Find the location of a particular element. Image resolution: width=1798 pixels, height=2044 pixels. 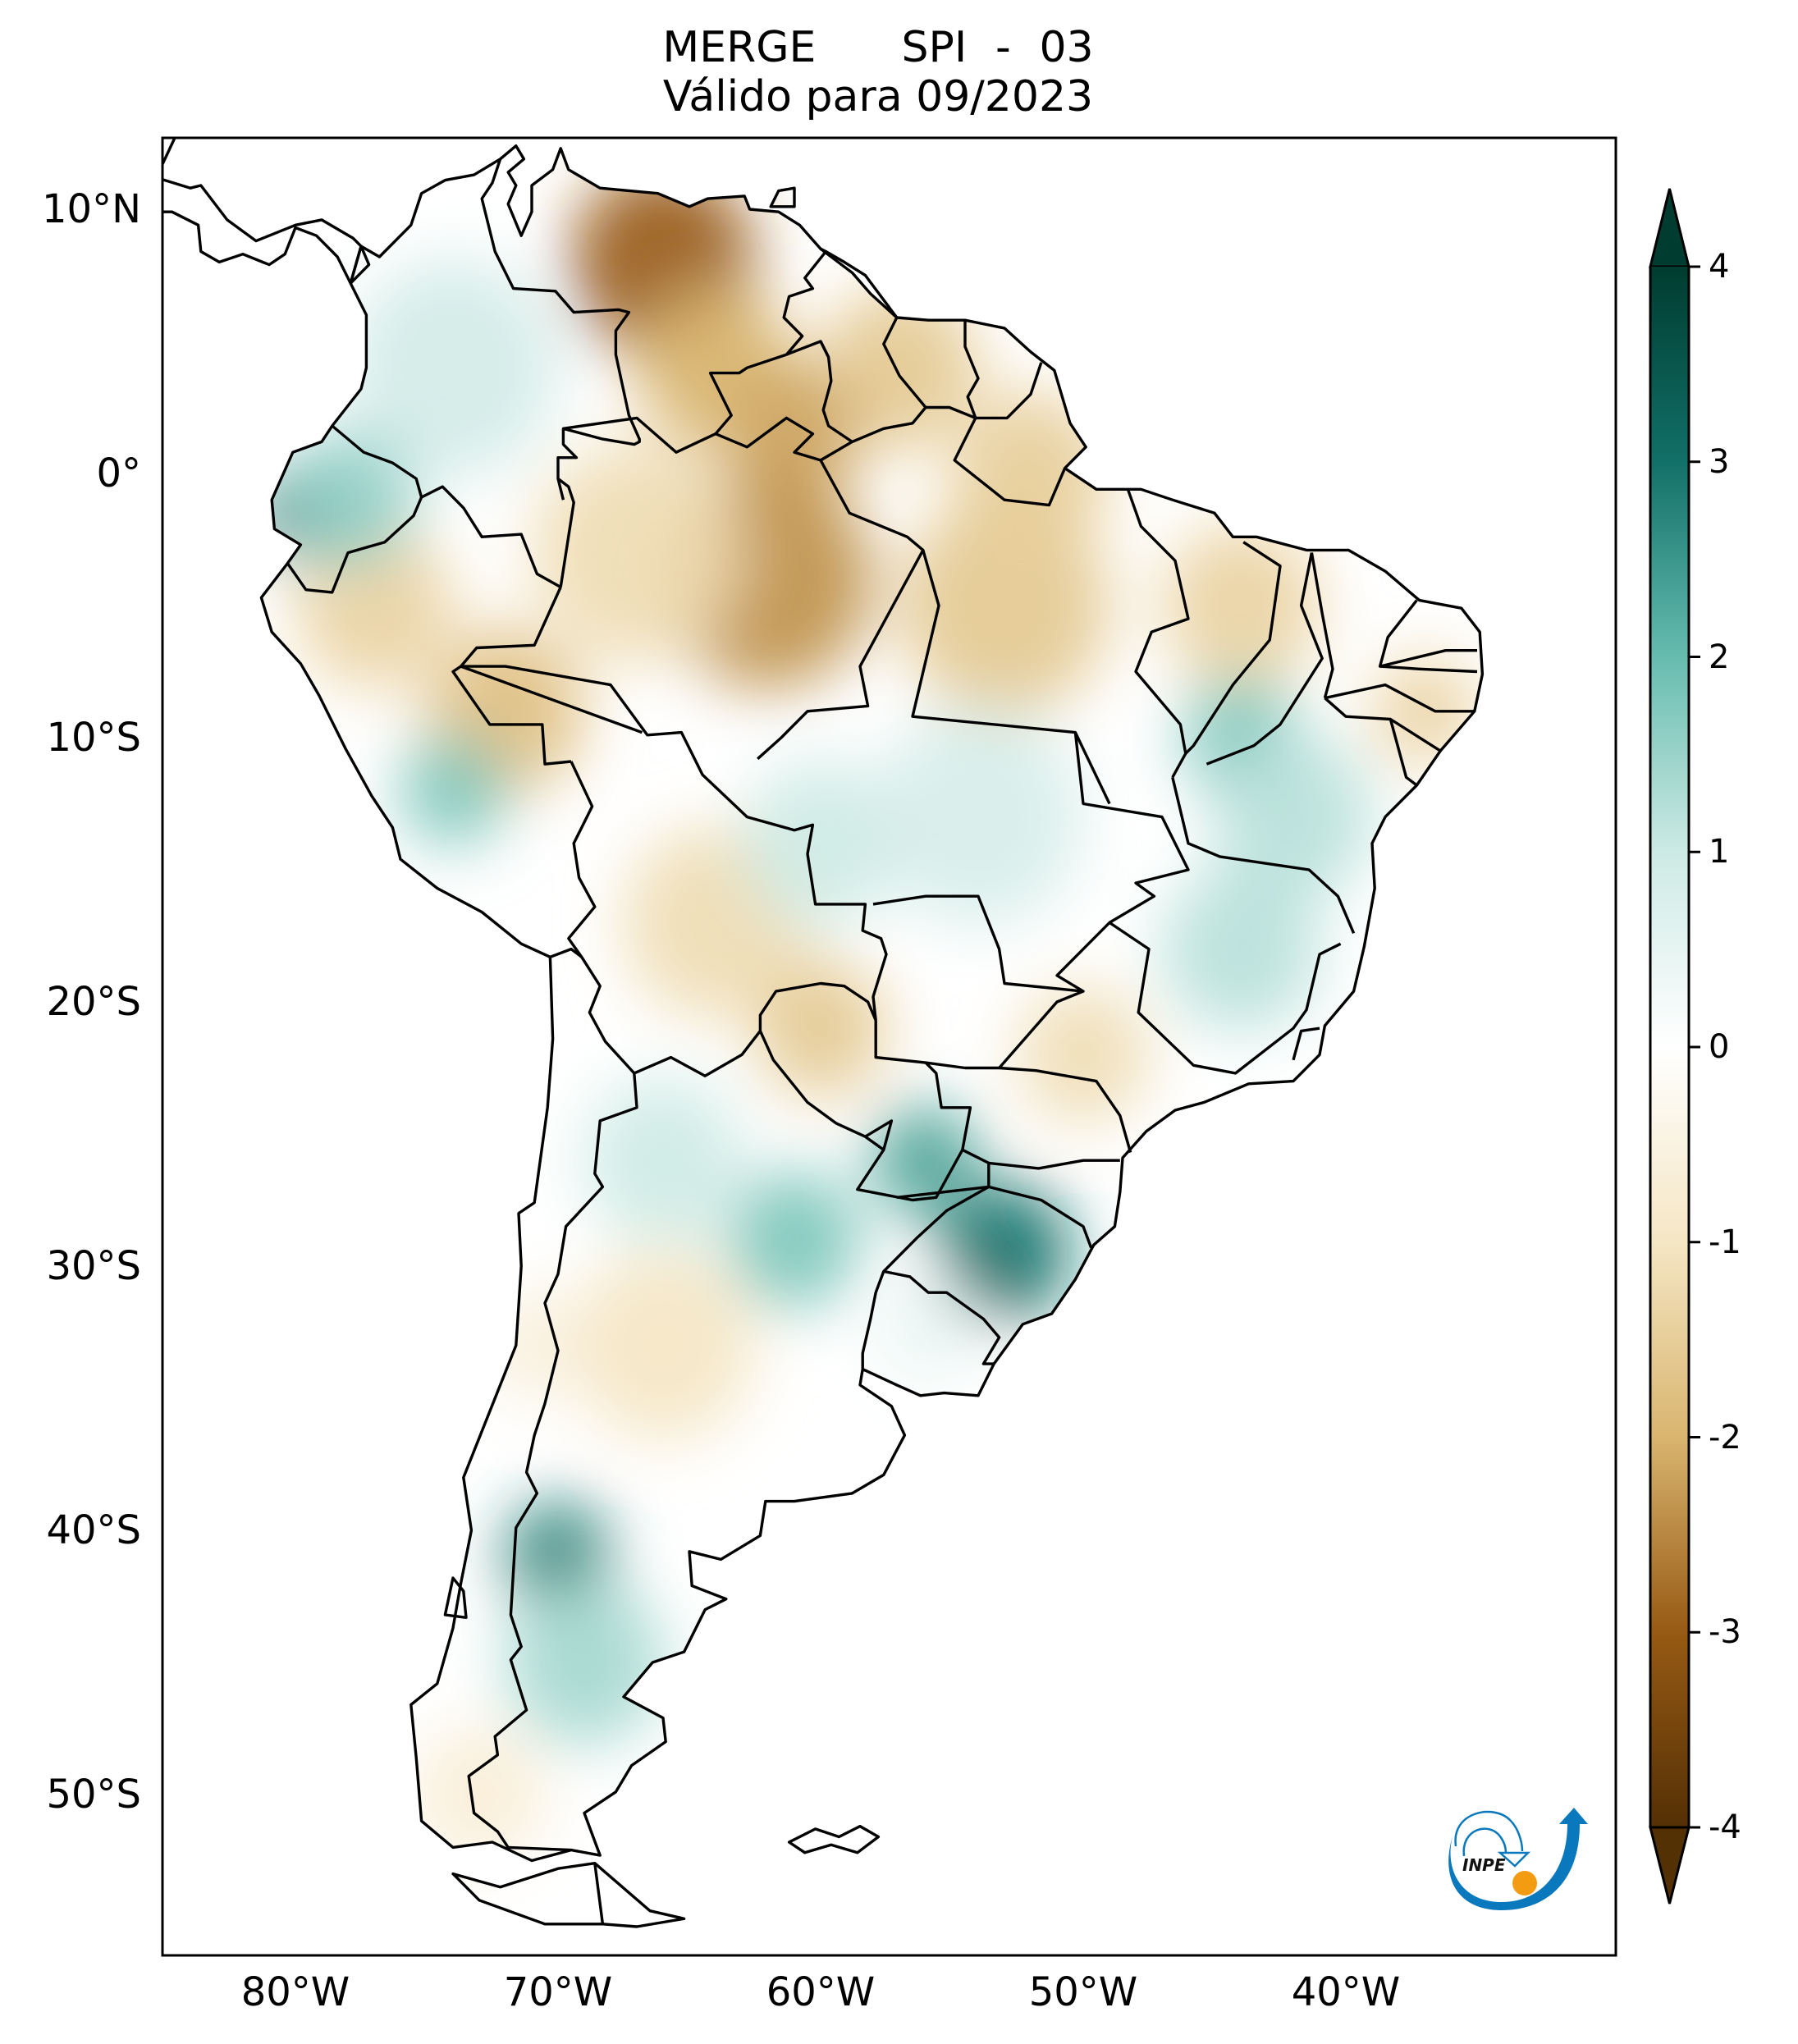

colorbar-tick-label: -1 is located at coordinates (1725, 1242).